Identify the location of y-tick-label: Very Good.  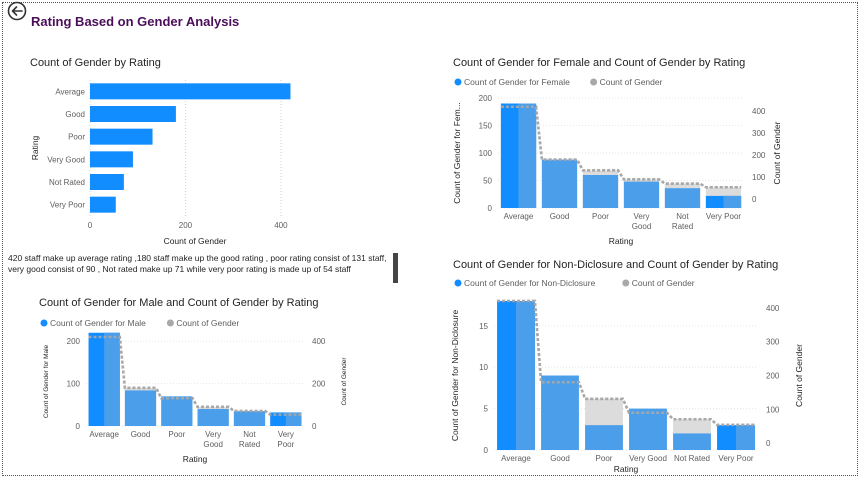
(66, 159).